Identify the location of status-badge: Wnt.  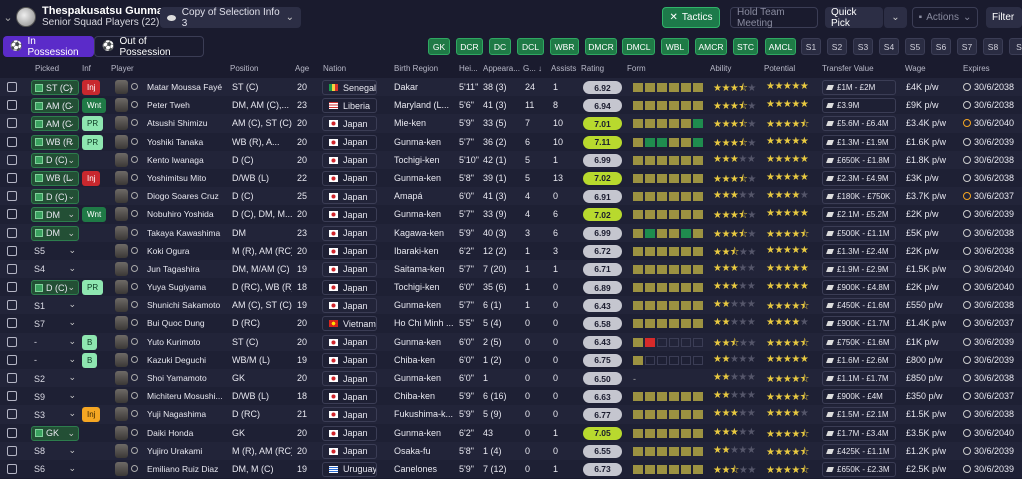
(94, 106).